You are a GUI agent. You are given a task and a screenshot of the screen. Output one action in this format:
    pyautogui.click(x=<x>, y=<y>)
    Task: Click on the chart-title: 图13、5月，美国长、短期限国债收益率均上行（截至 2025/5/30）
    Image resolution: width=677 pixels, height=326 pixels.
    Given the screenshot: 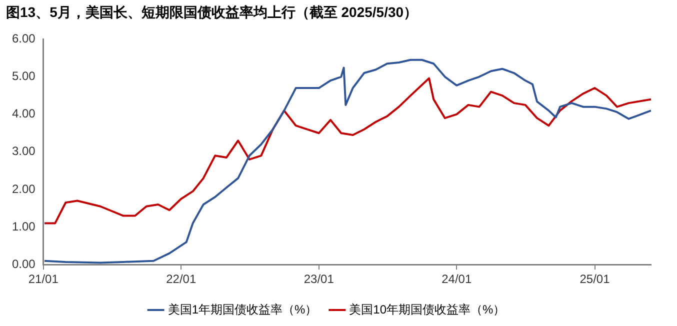 What is the action you would take?
    pyautogui.click(x=212, y=13)
    